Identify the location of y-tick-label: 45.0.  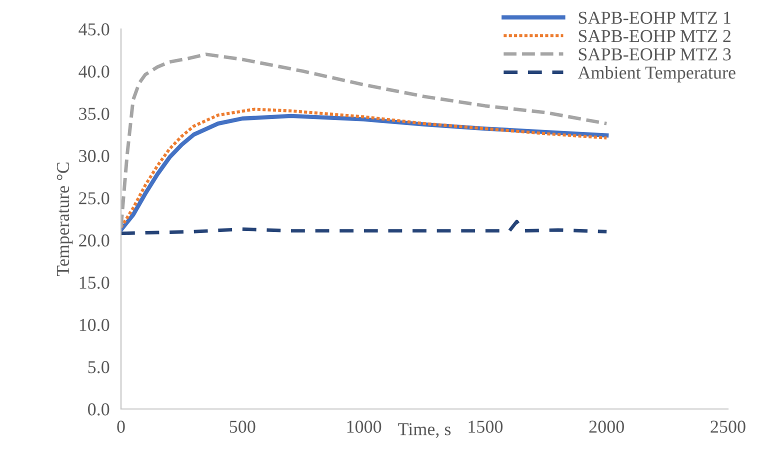
(94, 29).